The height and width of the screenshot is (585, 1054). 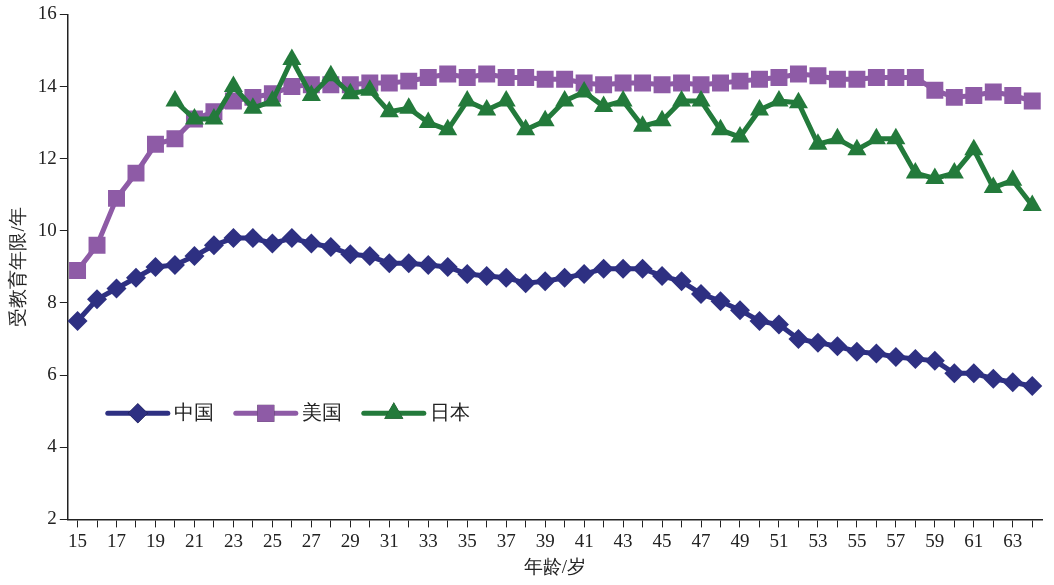 What do you see at coordinates (584, 540) in the screenshot?
I see `x-tick-label: 41` at bounding box center [584, 540].